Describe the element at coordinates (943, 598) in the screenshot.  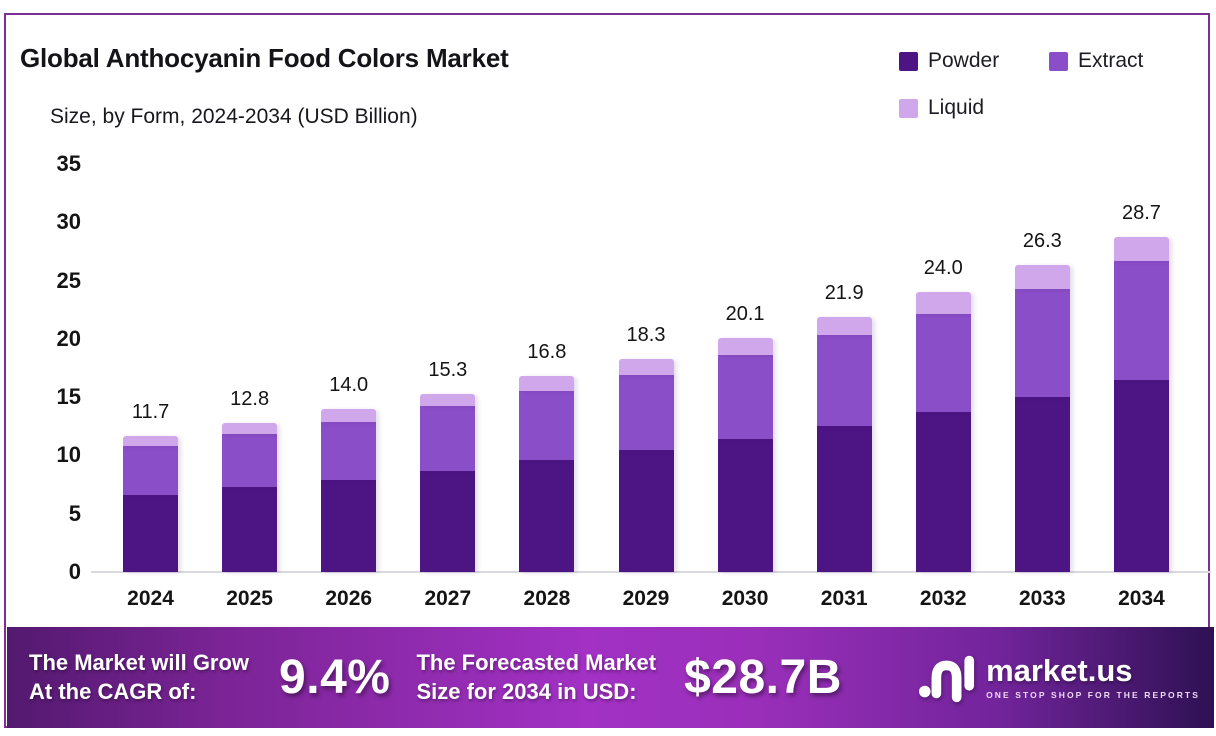
I see `x-tick-2032: 2032` at that location.